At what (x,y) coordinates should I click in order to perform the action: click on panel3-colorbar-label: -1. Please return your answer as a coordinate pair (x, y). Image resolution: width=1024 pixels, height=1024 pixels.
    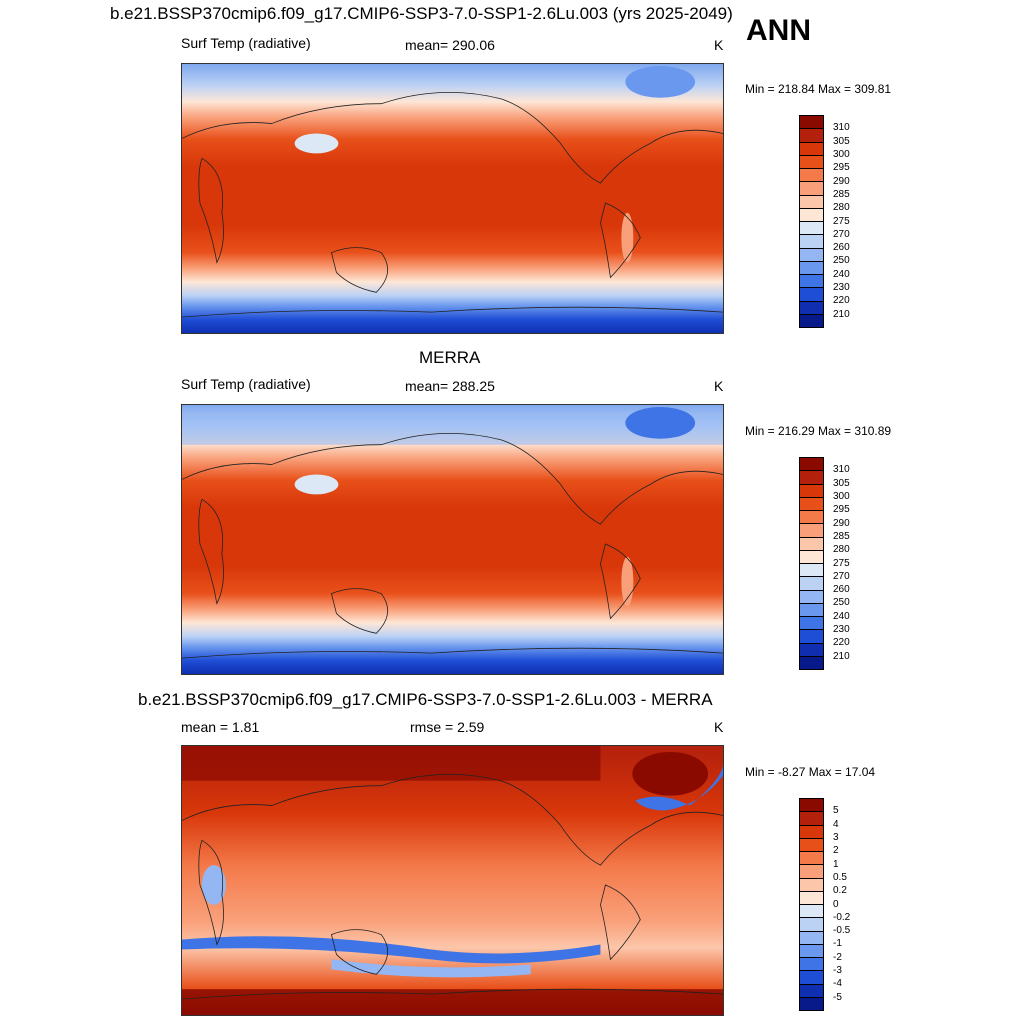
    Looking at the image, I should click on (837, 944).